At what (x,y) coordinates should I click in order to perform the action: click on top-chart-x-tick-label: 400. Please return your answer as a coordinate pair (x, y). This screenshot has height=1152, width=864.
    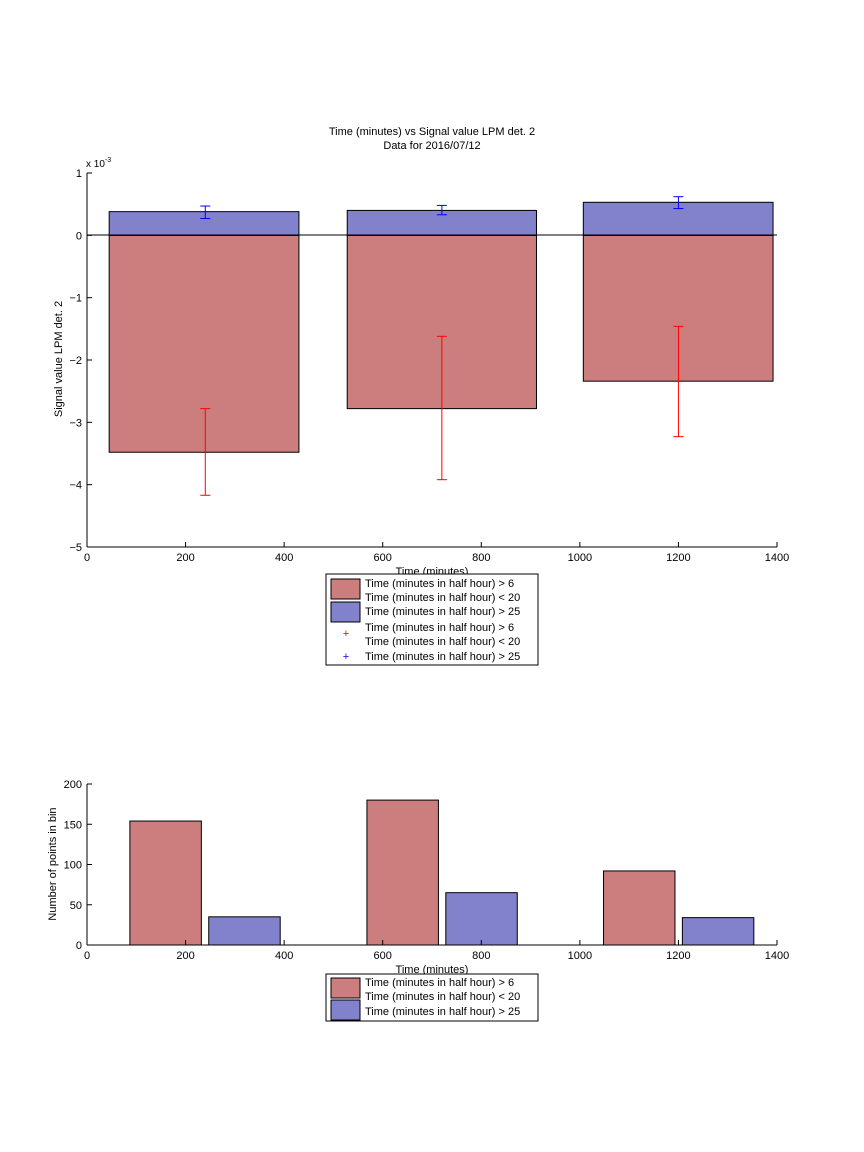
    Looking at the image, I should click on (284, 558).